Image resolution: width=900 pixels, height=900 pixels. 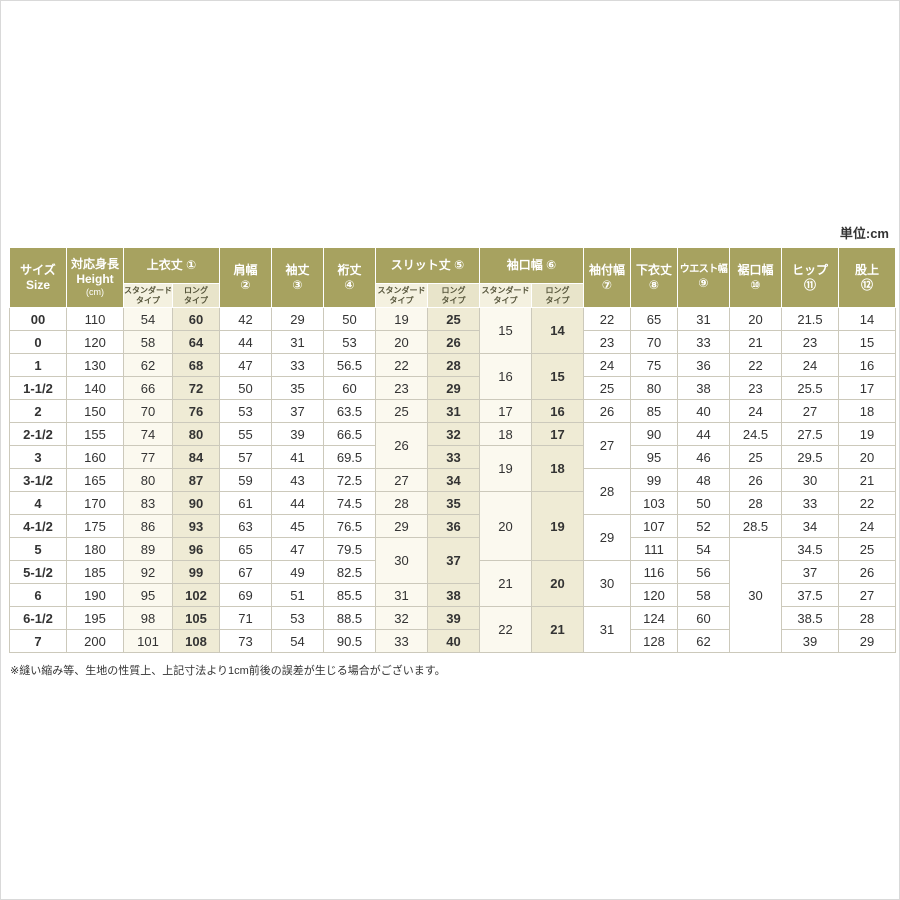 What do you see at coordinates (703, 365) in the screenshot?
I see `cell: 36` at bounding box center [703, 365].